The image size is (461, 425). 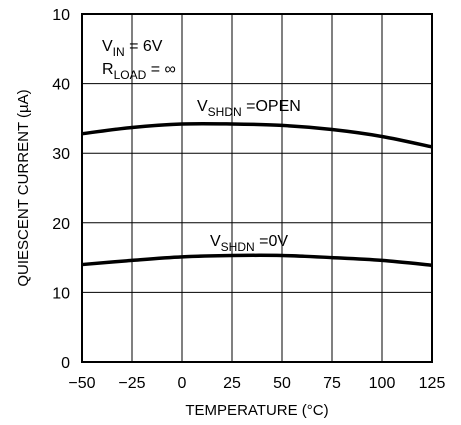 What do you see at coordinates (282, 383) in the screenshot?
I see `x-tick-label: 50` at bounding box center [282, 383].